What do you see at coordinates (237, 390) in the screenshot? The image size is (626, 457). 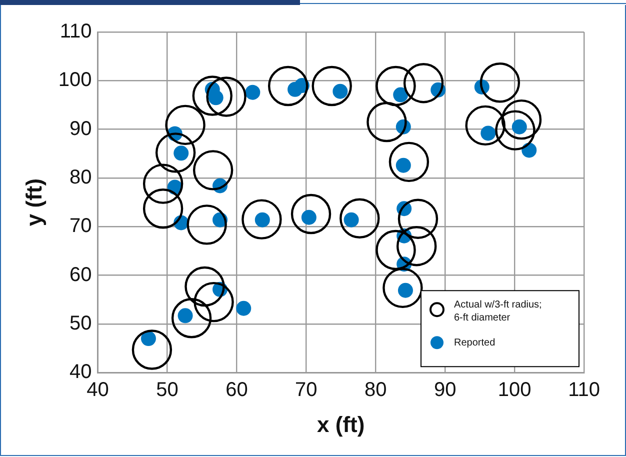 I see `x-tick-label: 60` at bounding box center [237, 390].